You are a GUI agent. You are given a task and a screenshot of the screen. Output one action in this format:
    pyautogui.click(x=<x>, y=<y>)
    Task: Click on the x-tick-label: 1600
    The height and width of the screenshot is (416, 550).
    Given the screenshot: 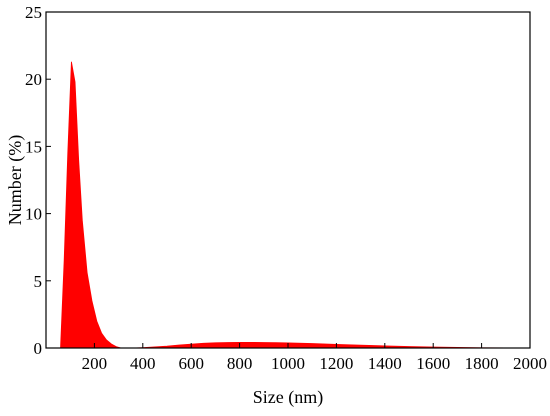 What is the action you would take?
    pyautogui.click(x=433, y=363)
    